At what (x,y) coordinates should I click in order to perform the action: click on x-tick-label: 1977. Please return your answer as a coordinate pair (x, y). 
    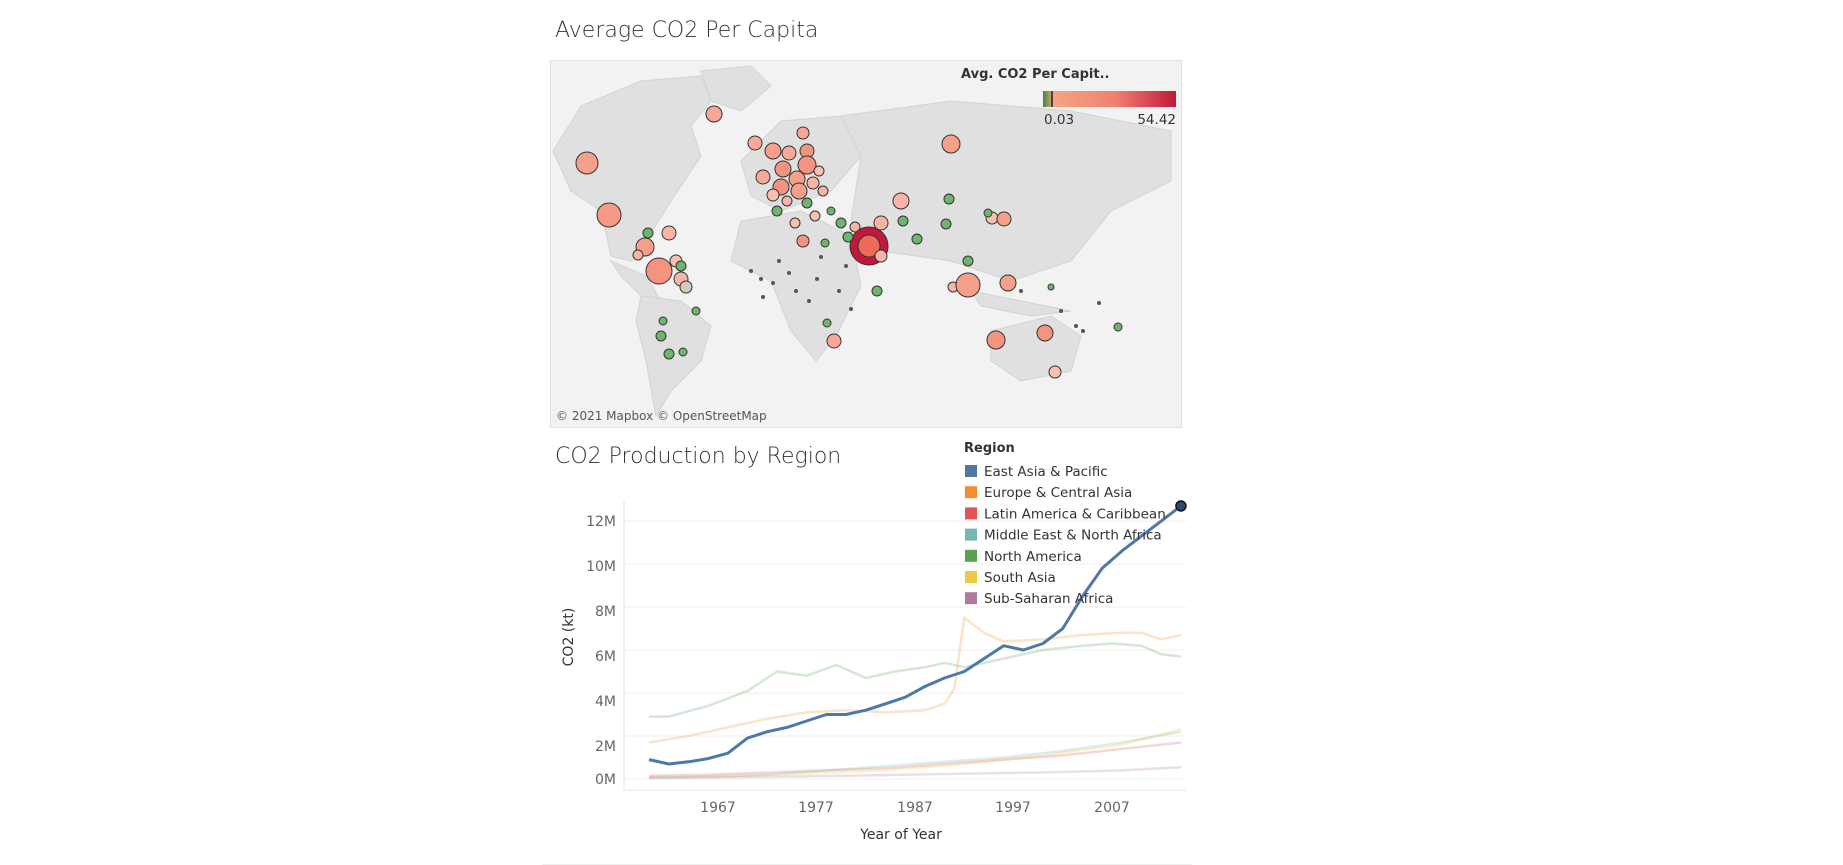
    Looking at the image, I should click on (816, 808).